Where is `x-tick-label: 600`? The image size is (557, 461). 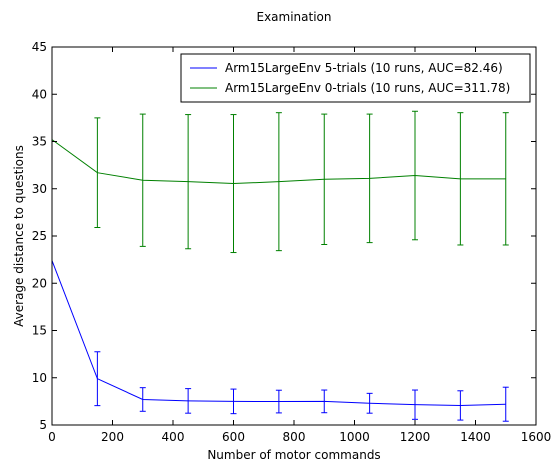
x-tick-label: 600 is located at coordinates (233, 437).